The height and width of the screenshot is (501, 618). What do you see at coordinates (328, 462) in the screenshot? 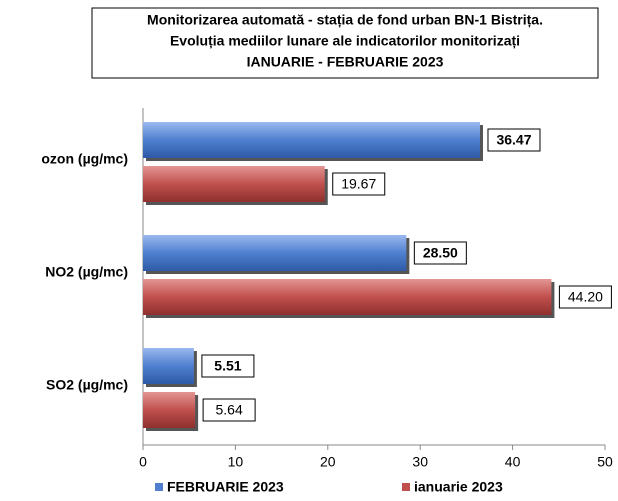
I see `x-tick-label: 20` at bounding box center [328, 462].